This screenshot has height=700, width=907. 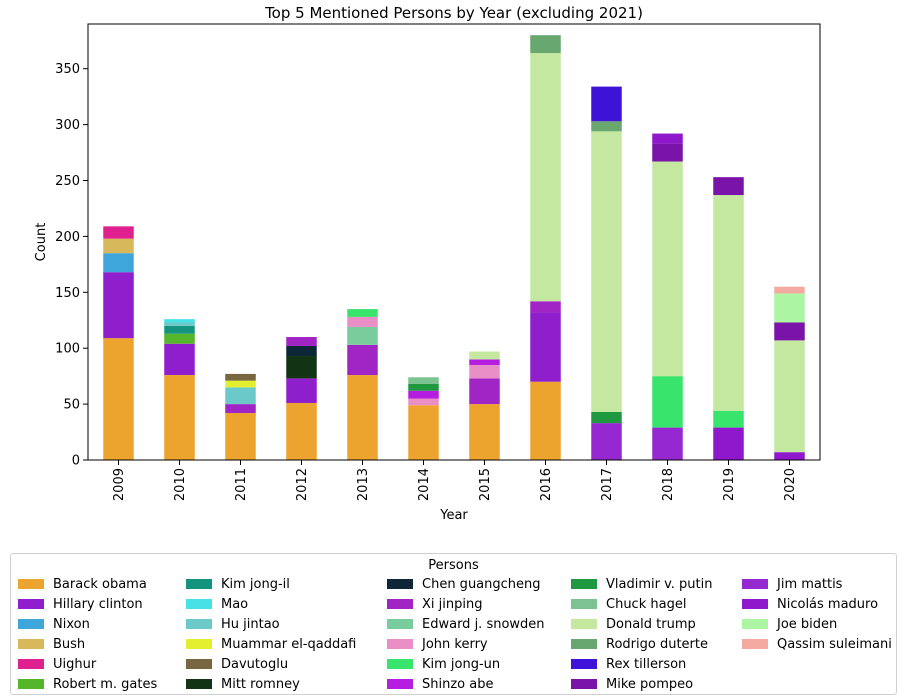 What do you see at coordinates (667, 443) in the screenshot?
I see `bar-segment-2018-jim-mattis` at bounding box center [667, 443].